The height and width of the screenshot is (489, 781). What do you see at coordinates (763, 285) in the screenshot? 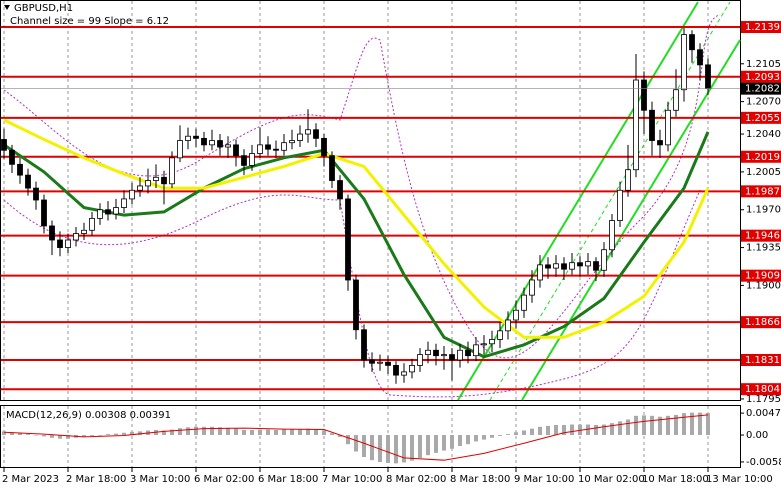
I see `y-tick-label: 1.1900` at bounding box center [763, 285].